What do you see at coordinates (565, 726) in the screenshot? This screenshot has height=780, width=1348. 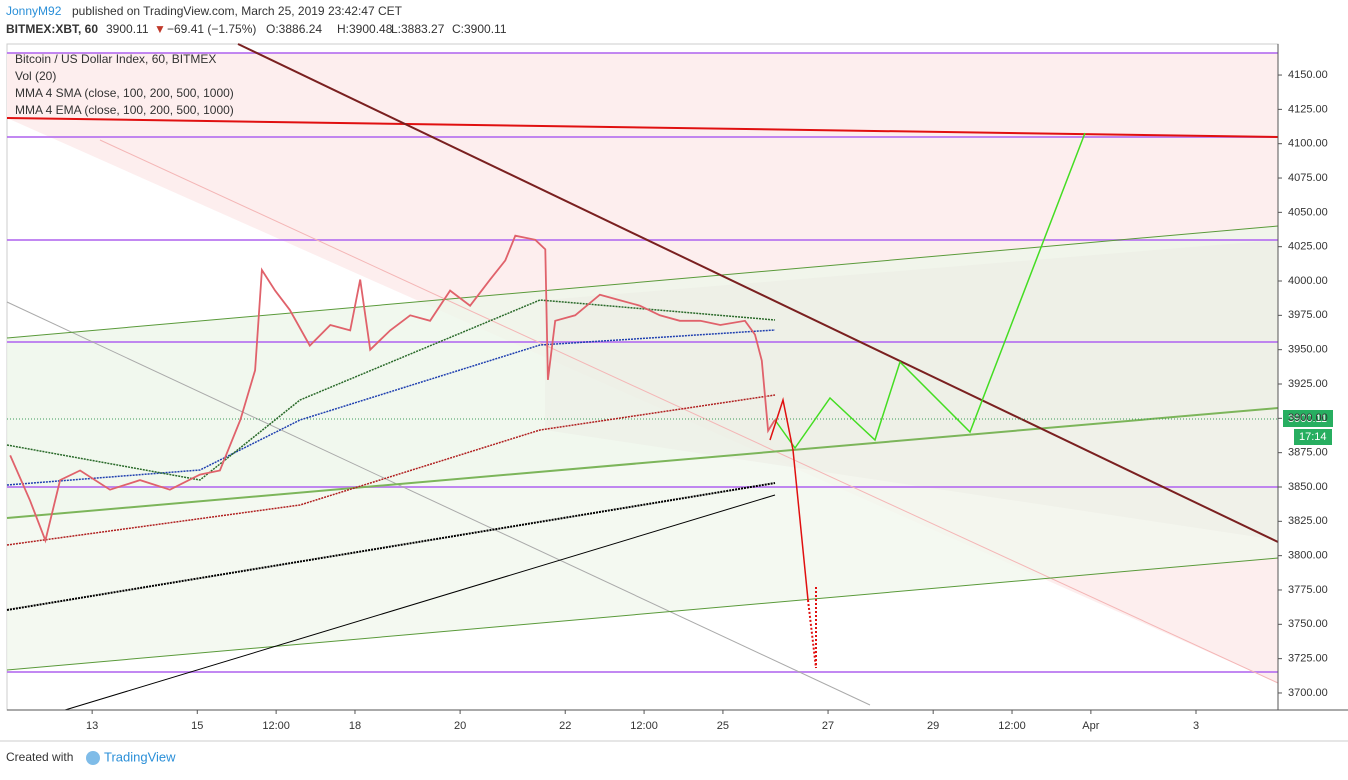 I see `x-tick-label: 22` at bounding box center [565, 726].